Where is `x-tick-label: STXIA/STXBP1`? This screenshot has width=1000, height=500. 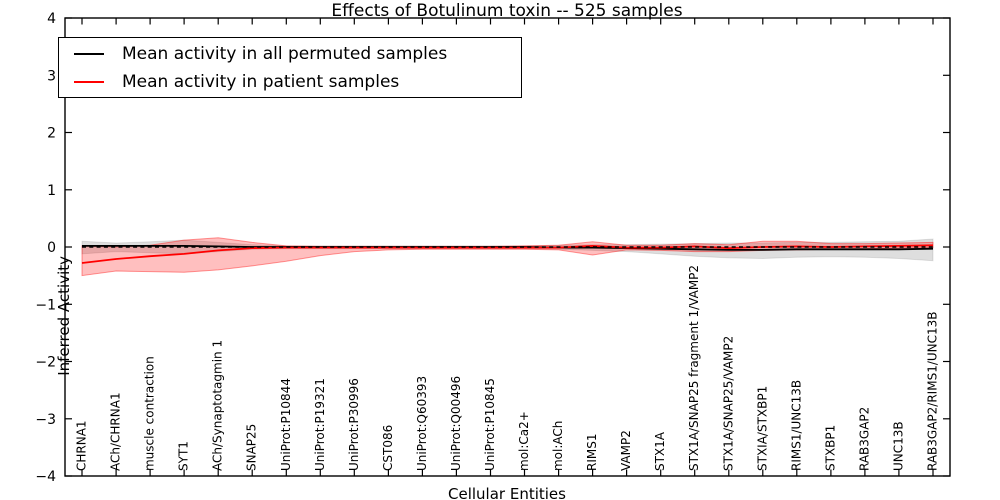 x-tick-label: STXIA/STXBP1 is located at coordinates (762, 428).